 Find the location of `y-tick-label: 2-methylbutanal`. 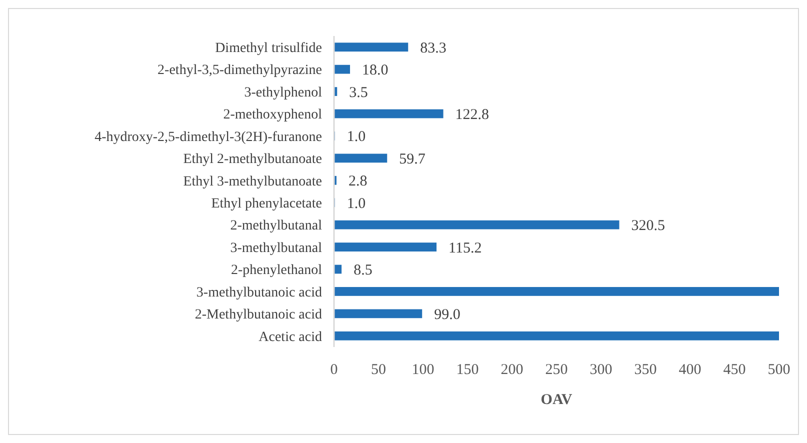

y-tick-label: 2-methylbutanal is located at coordinates (276, 226).